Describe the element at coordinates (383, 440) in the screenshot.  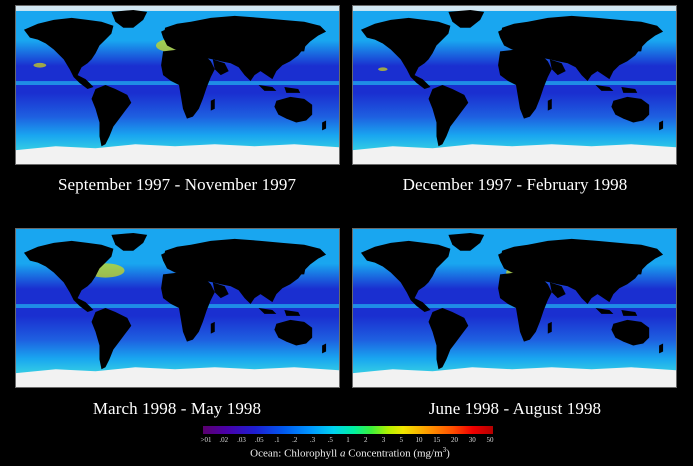
I see `legend-tick-label: 3` at that location.